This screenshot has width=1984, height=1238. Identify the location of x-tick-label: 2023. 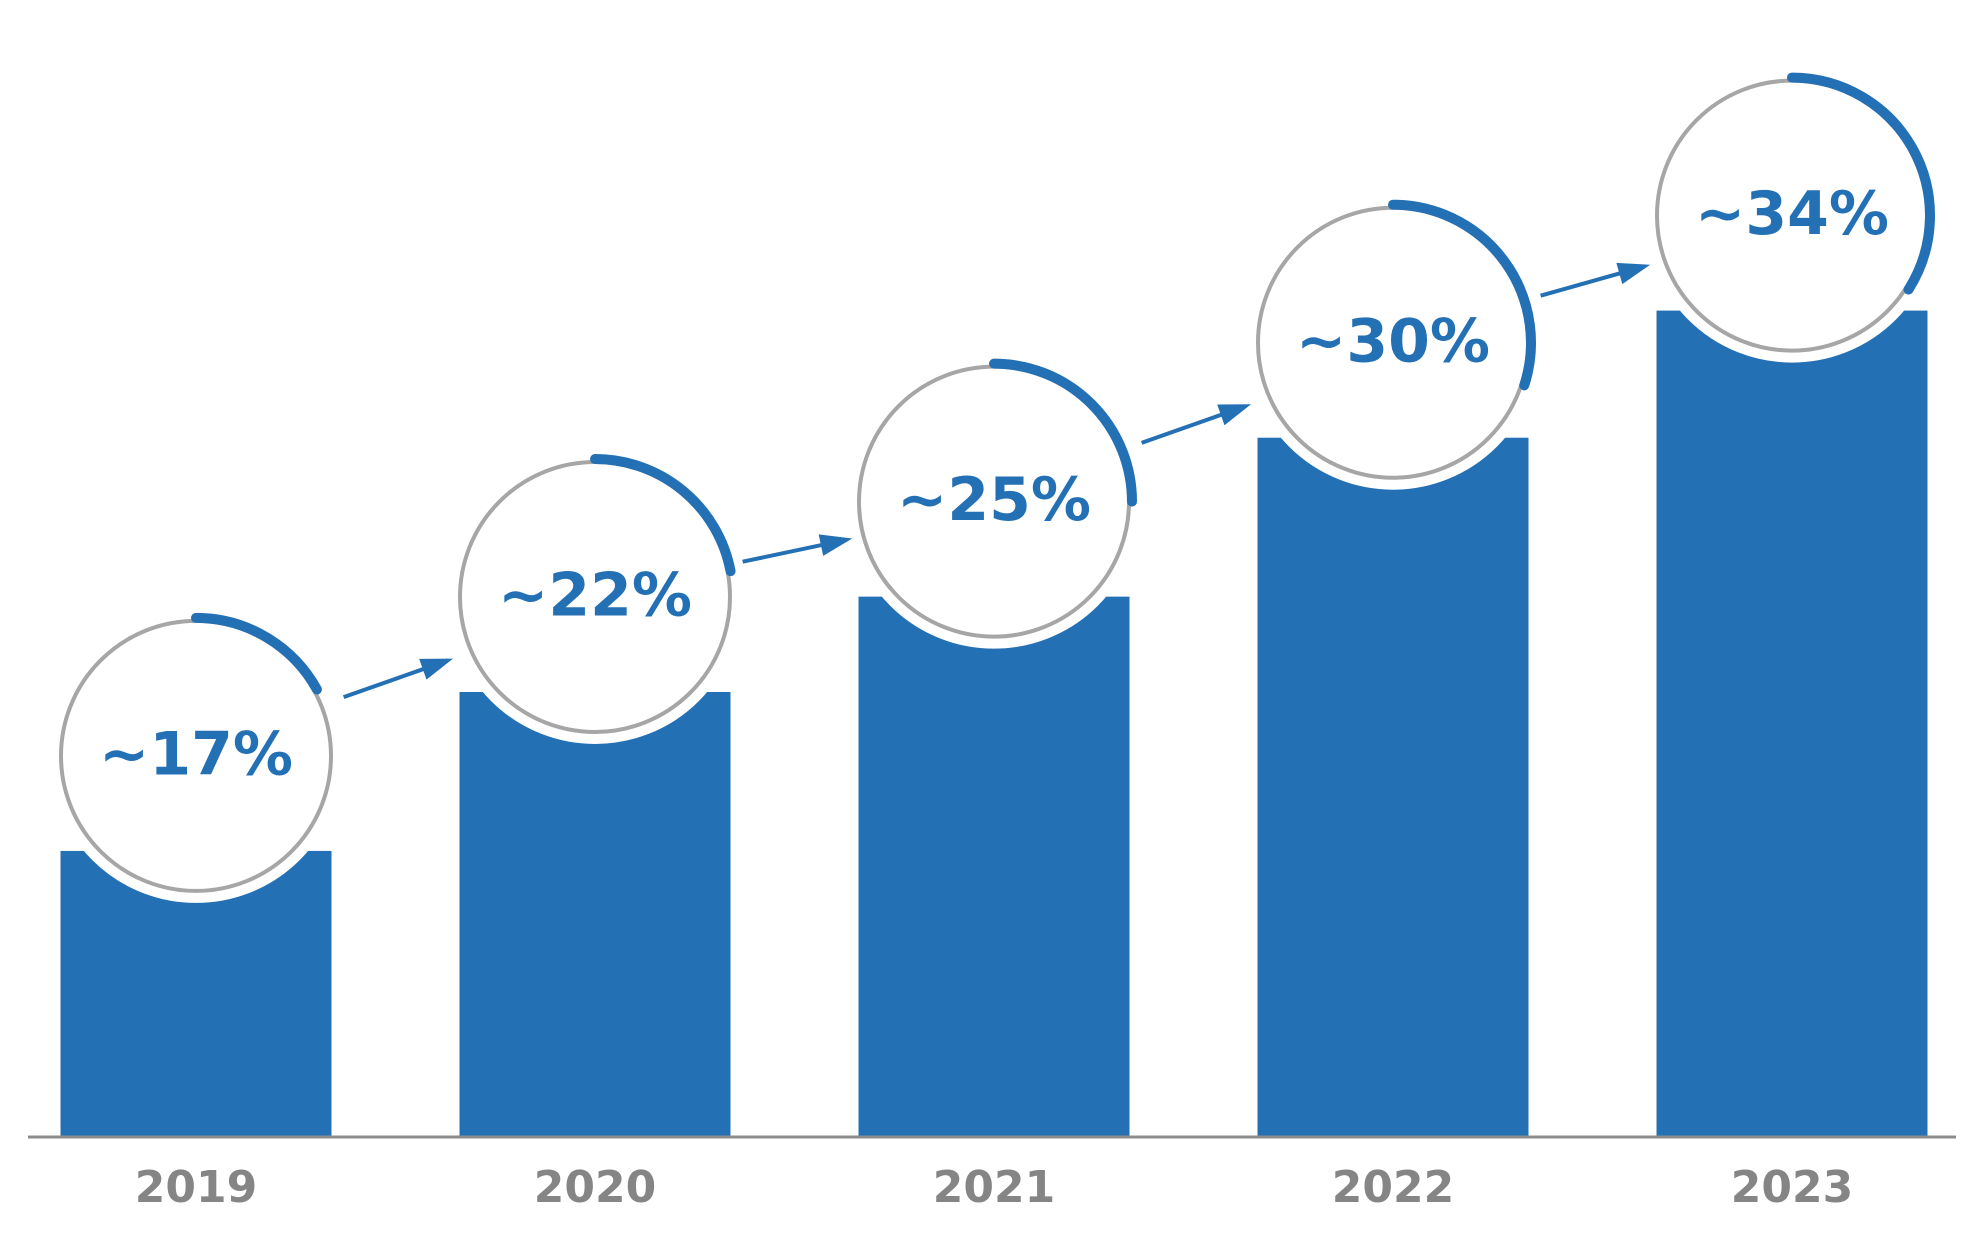
(1792, 1187).